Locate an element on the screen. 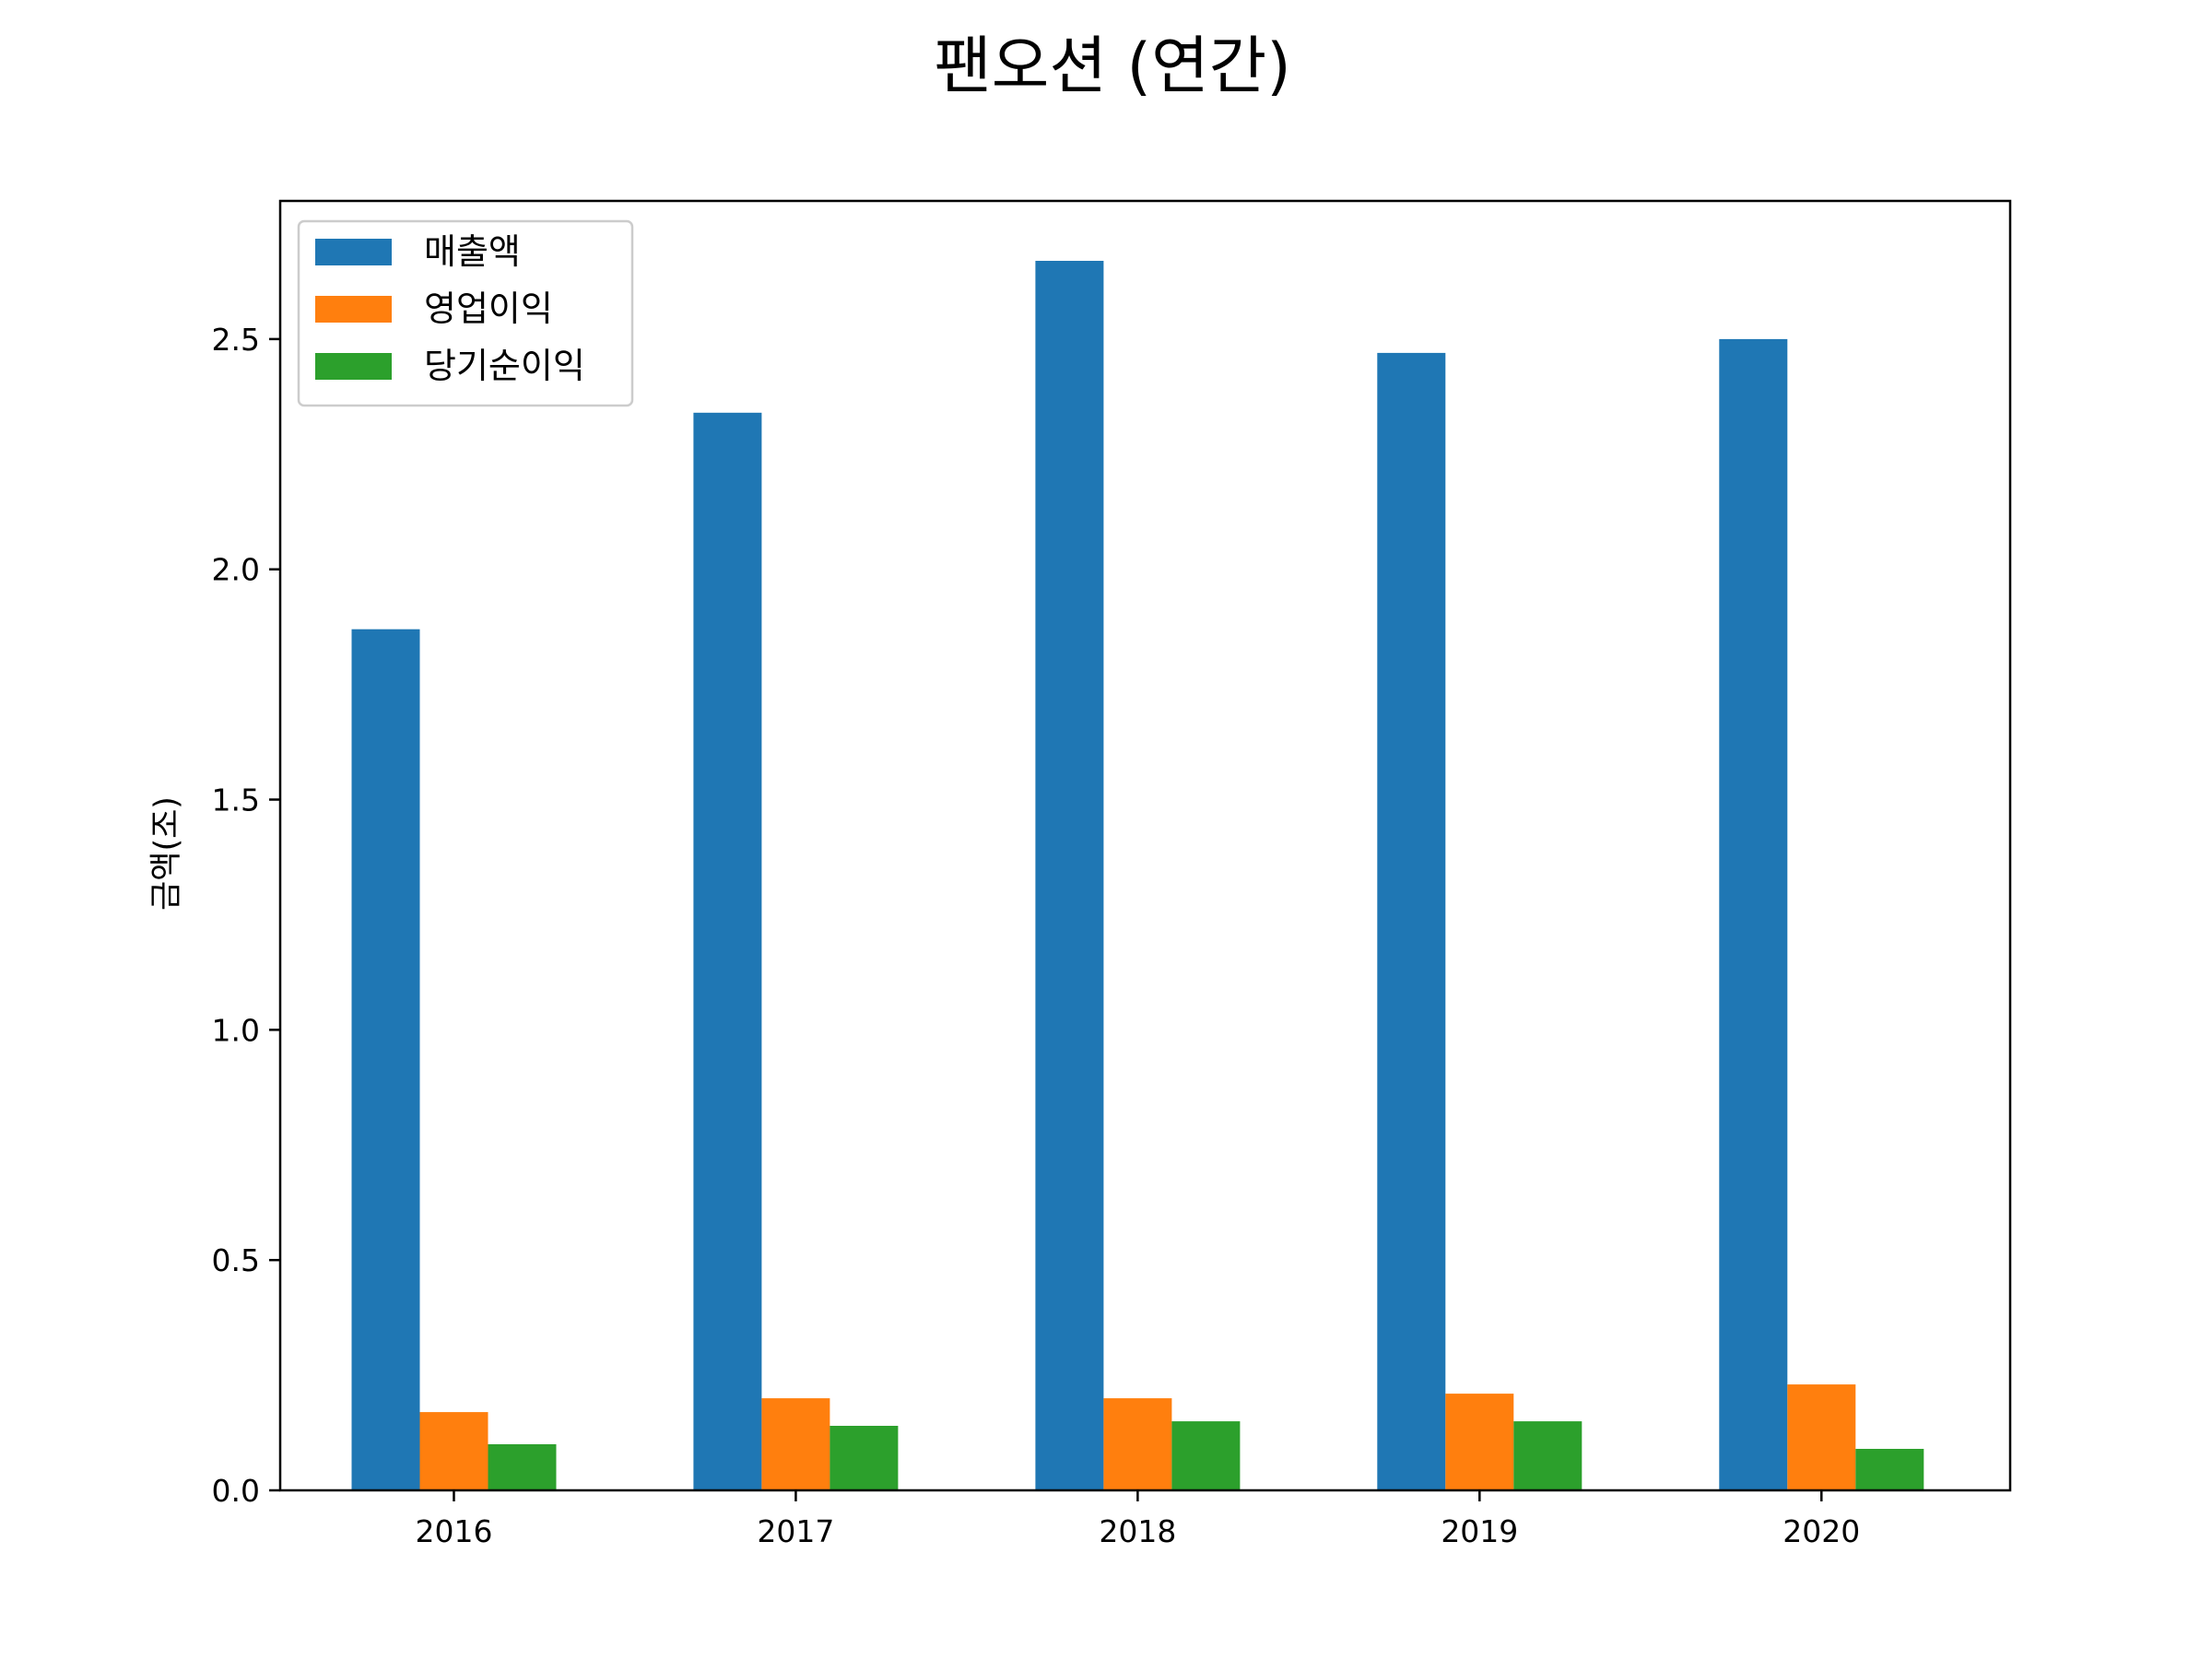 This screenshot has height=1659, width=2212. x-tick-label: 2020 is located at coordinates (1821, 1531).